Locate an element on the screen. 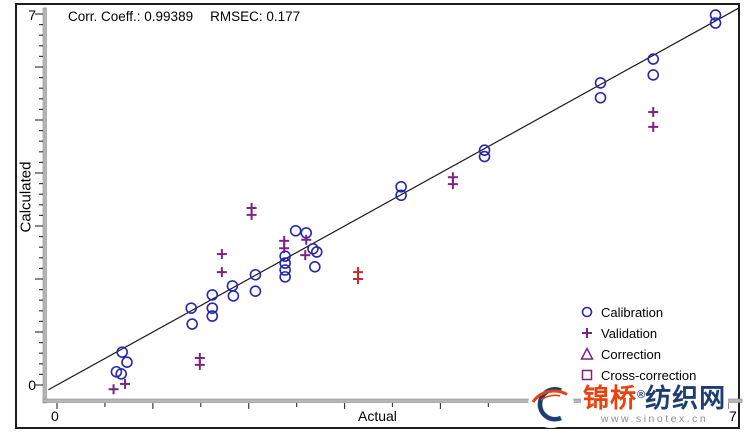 The height and width of the screenshot is (433, 746). y-axis-max-tick-label: 7 is located at coordinates (32, 15).